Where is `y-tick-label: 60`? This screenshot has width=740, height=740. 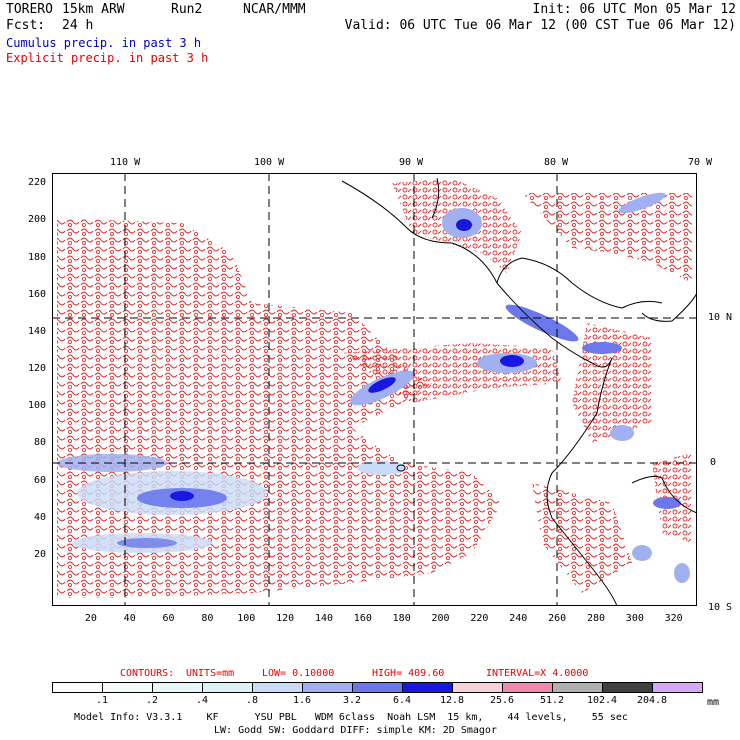
y-tick-label: 60 is located at coordinates (39, 480).